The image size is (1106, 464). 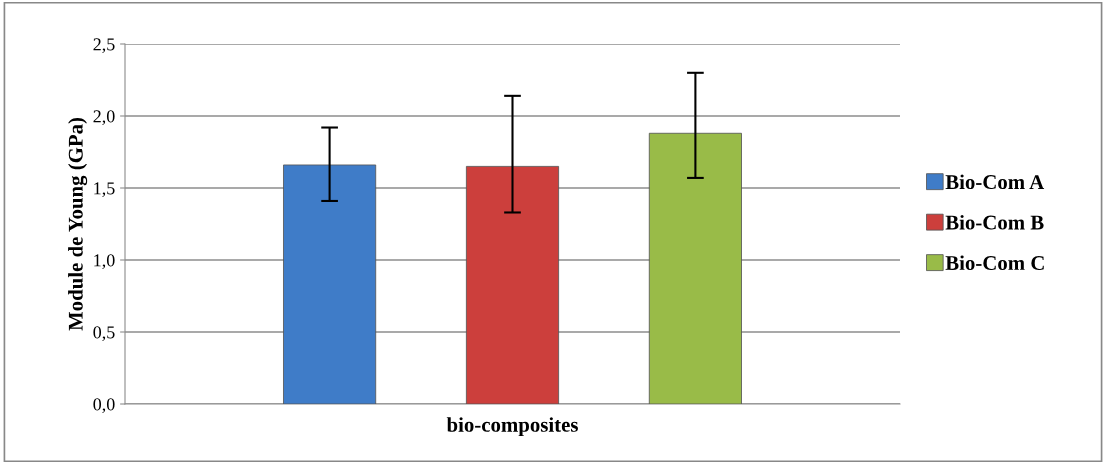 I want to click on y-tick-label: 2,5, so click(x=104, y=46).